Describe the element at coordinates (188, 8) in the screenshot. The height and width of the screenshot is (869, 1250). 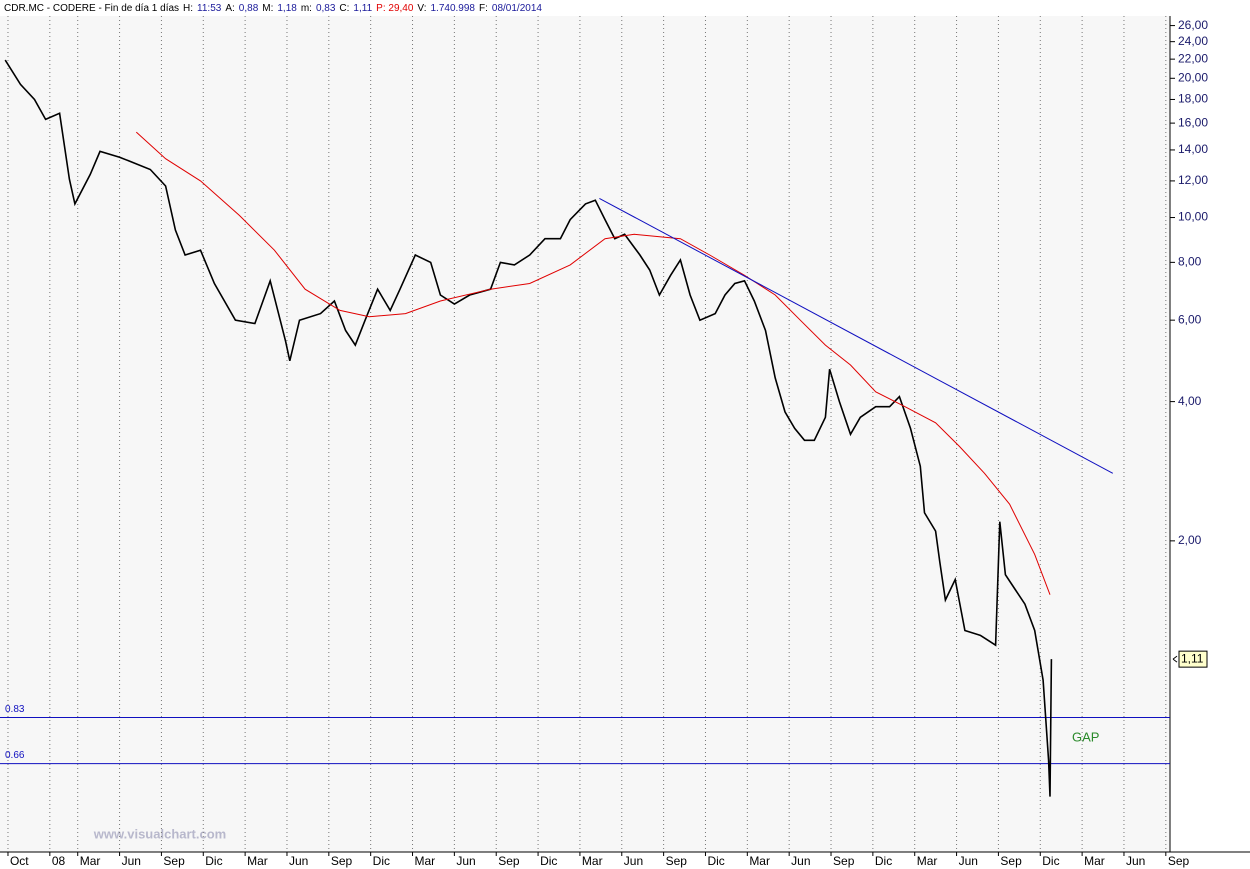
I see `header-field: H:` at that location.